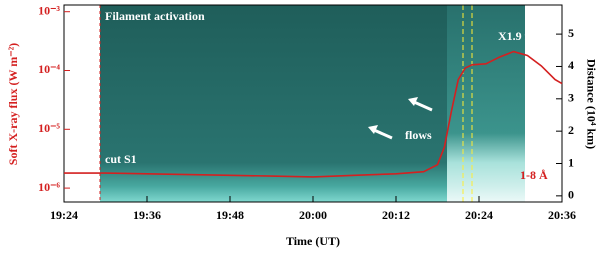  What do you see at coordinates (571, 33) in the screenshot?
I see `y2-tick-label: 5` at bounding box center [571, 33].